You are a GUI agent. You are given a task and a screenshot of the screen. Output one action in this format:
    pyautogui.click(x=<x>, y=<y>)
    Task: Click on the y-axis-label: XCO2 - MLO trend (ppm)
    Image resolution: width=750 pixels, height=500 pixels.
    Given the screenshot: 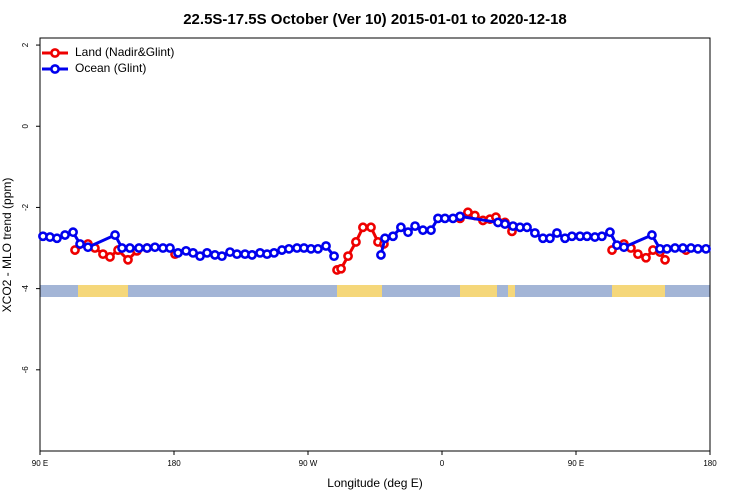 What is the action you would take?
    pyautogui.click(x=7, y=245)
    